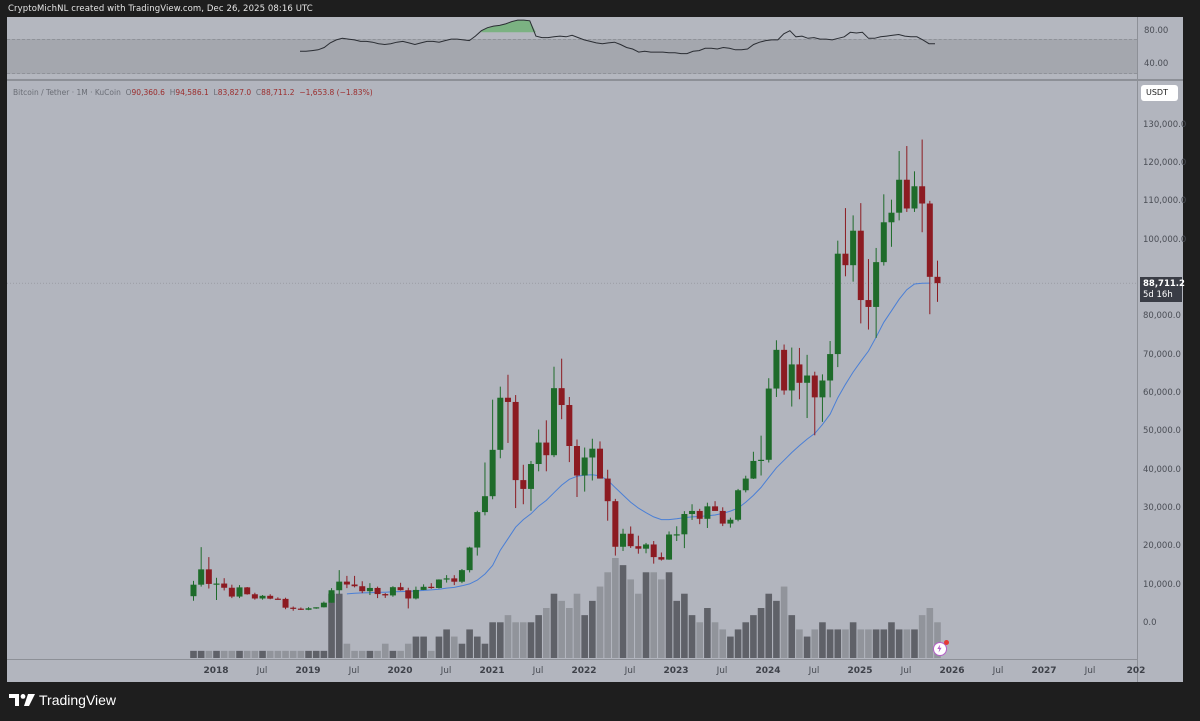  I want to click on price-label: 130,000.0, so click(1165, 125).